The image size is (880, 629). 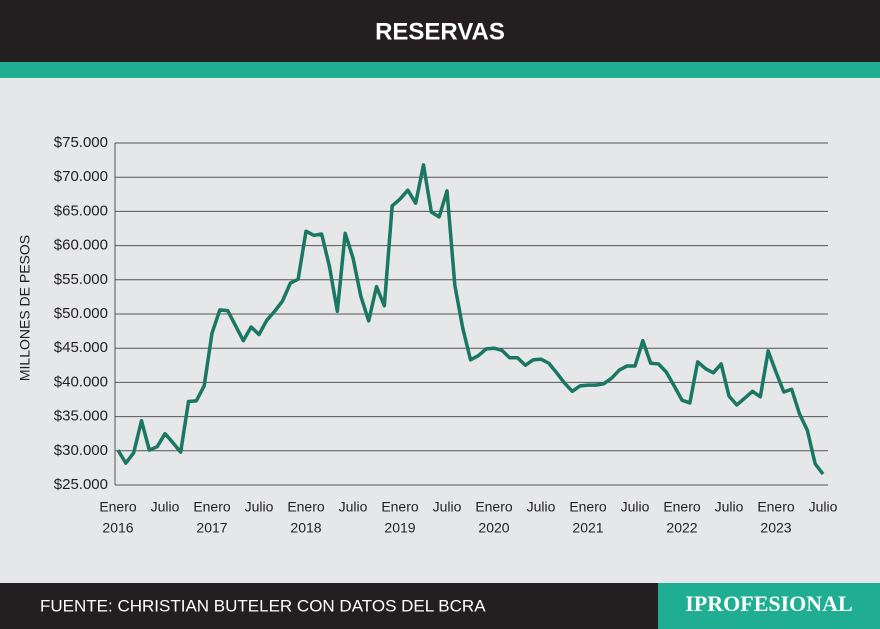 I want to click on y-tick-label: $75.000, so click(x=81, y=142).